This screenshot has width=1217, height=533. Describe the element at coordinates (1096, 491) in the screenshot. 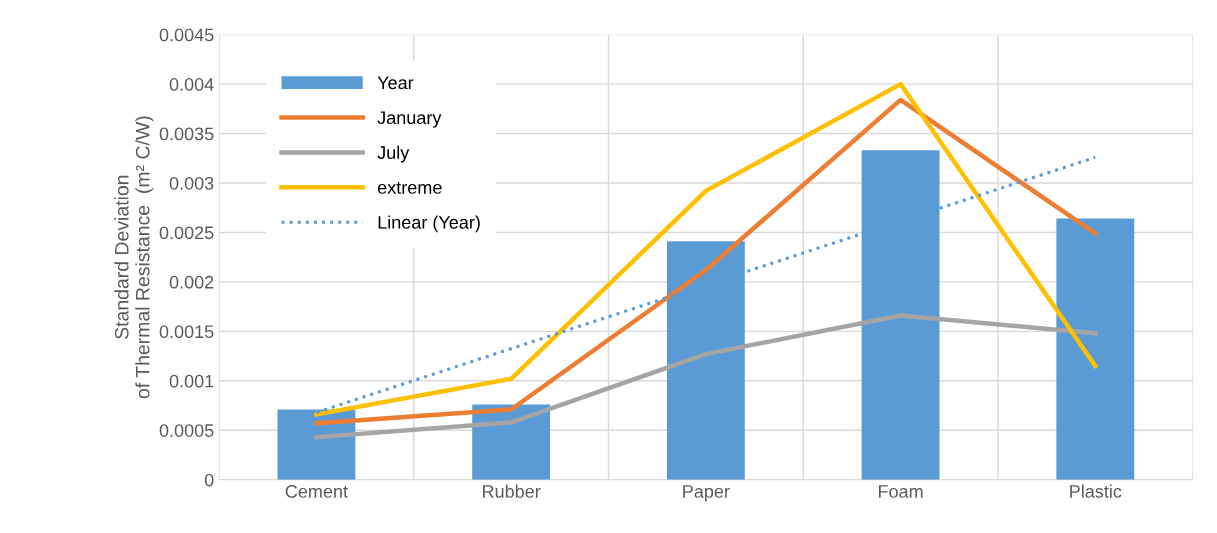

I see `x-tick-label: Plastic` at that location.